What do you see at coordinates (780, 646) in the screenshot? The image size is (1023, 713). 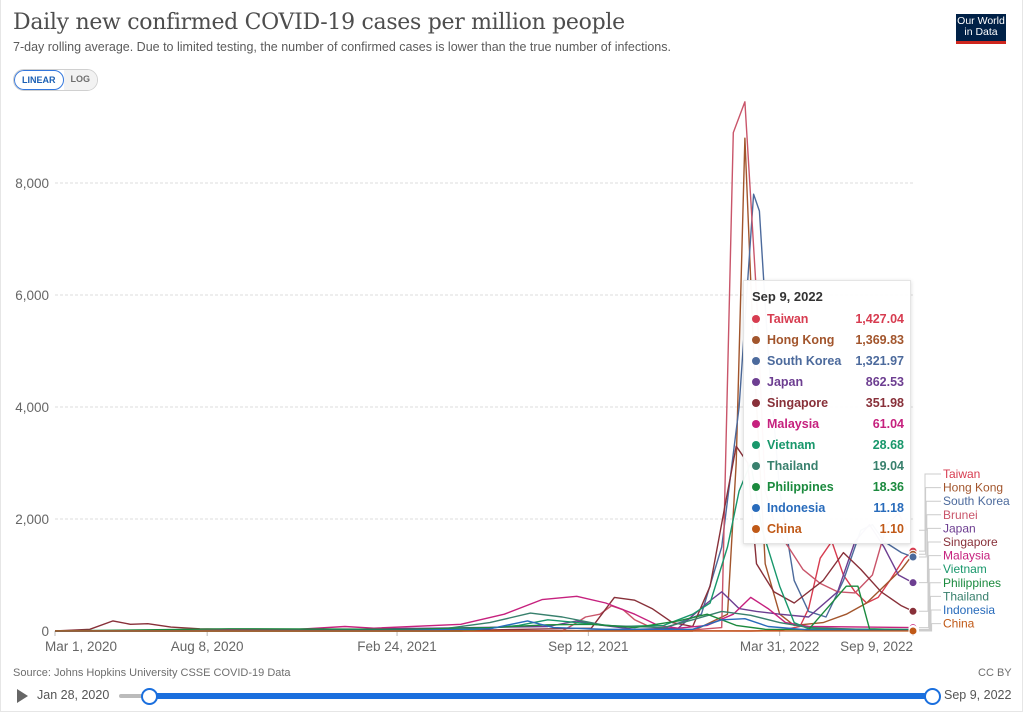 I see `x-tick-label: Mar 31, 2022` at bounding box center [780, 646].